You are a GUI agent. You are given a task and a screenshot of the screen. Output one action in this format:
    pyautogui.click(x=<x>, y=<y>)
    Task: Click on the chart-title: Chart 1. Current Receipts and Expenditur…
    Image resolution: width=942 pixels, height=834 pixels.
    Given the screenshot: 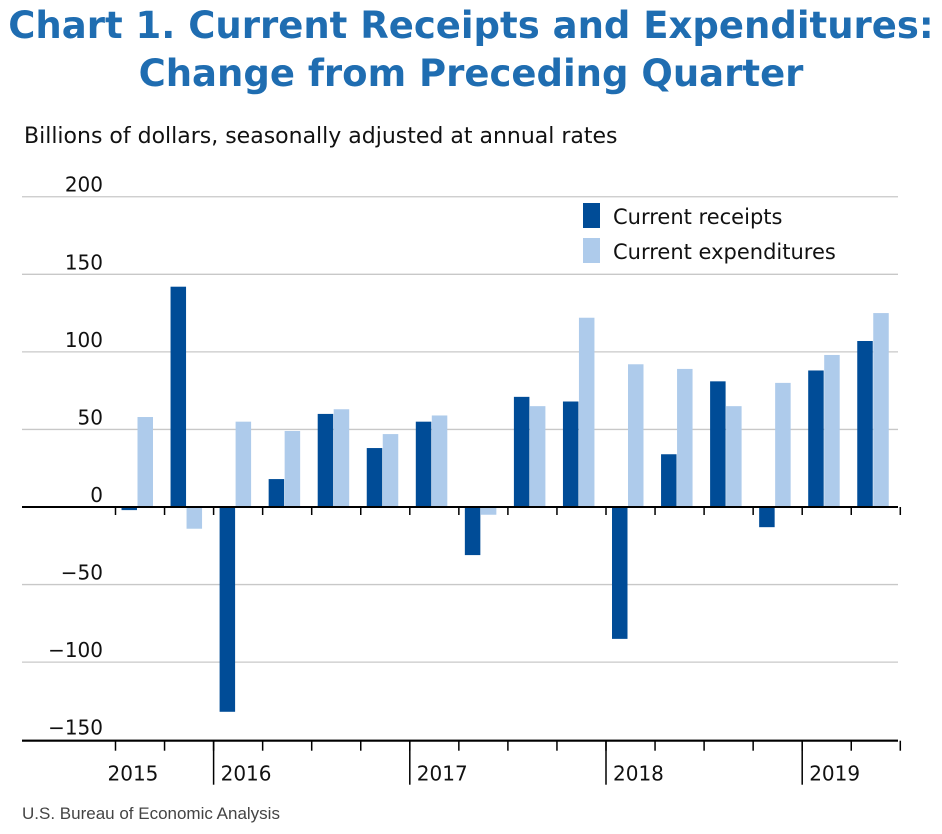 What is the action you would take?
    pyautogui.click(x=471, y=50)
    